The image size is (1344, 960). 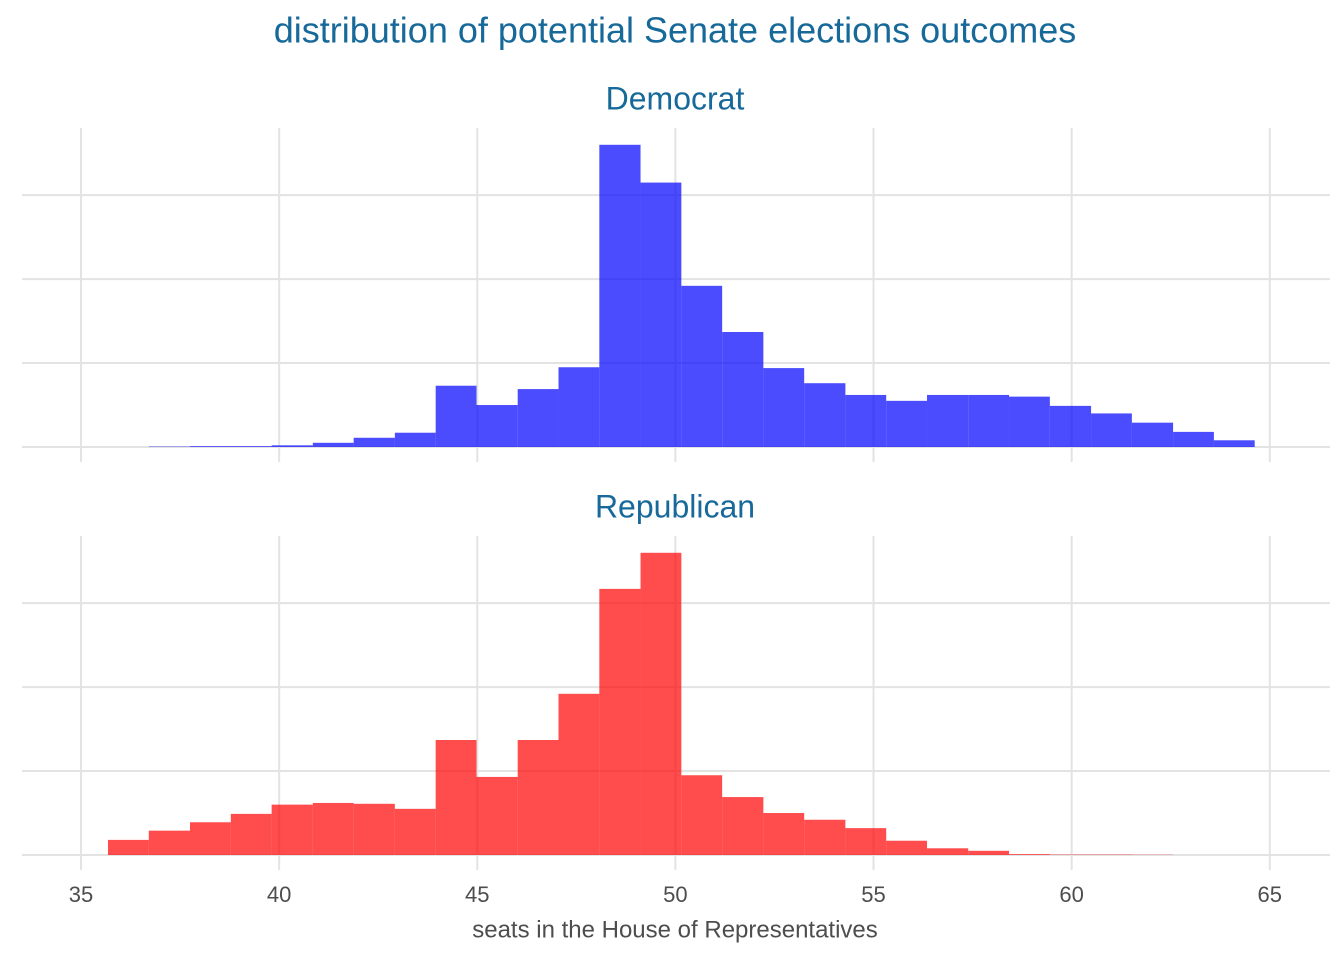 I want to click on x-tick-label: 60, so click(x=1071, y=894).